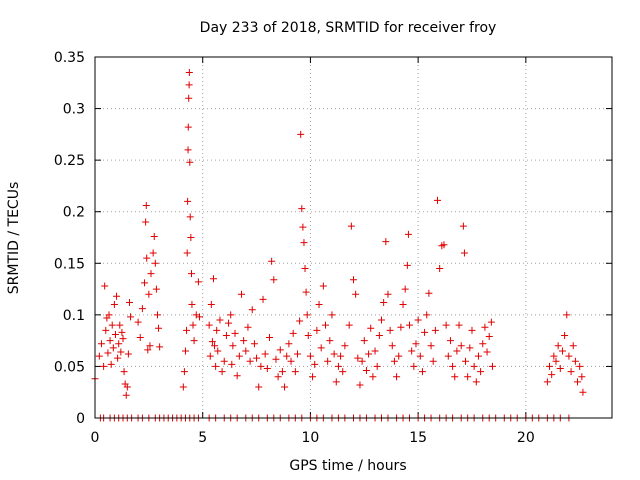 The width and height of the screenshot is (640, 480). What do you see at coordinates (418, 438) in the screenshot?
I see `x-tick-label: 15` at bounding box center [418, 438].